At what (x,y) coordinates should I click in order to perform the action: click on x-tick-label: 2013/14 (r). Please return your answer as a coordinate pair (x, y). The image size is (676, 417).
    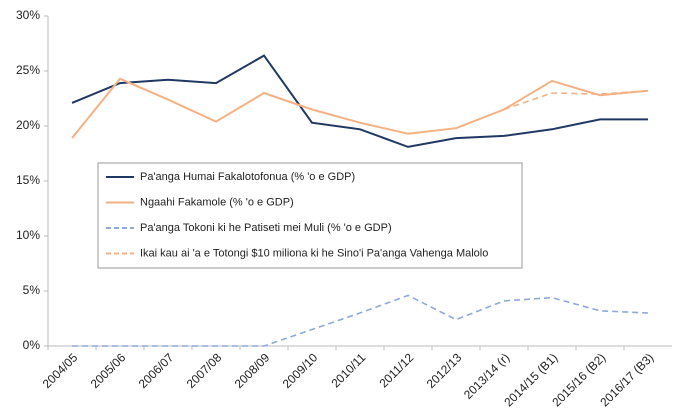
    Looking at the image, I should click on (486, 375).